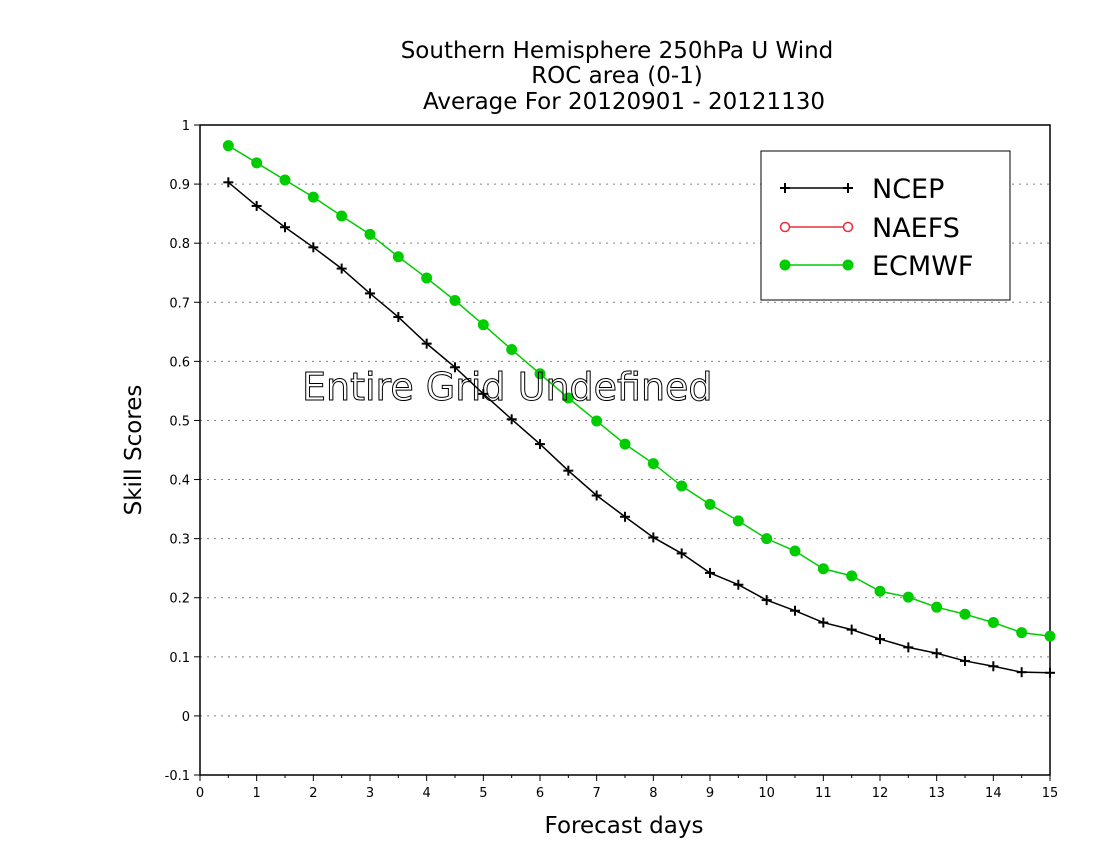 The image size is (1100, 850). What do you see at coordinates (427, 793) in the screenshot?
I see `x-tick-label: 4` at bounding box center [427, 793].